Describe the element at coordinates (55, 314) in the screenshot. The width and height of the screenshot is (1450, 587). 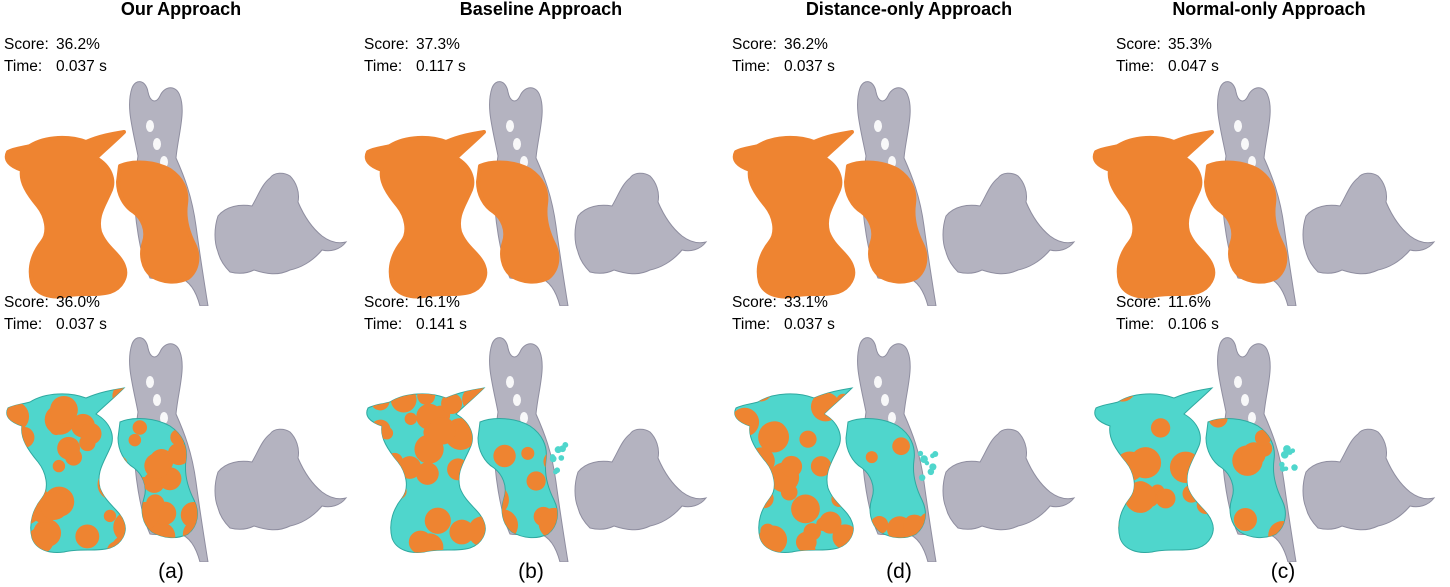
I see `stats-bottom: Score: 36.0% Time: 0.037 s` at that location.